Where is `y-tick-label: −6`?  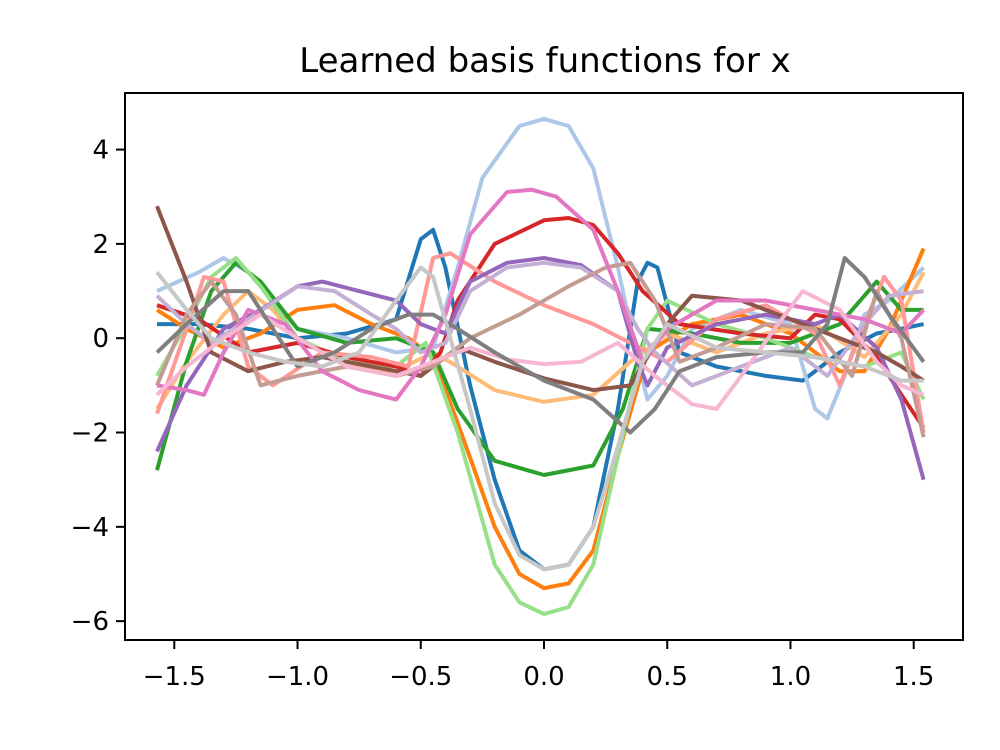
y-tick-label: −6 is located at coordinates (90, 622).